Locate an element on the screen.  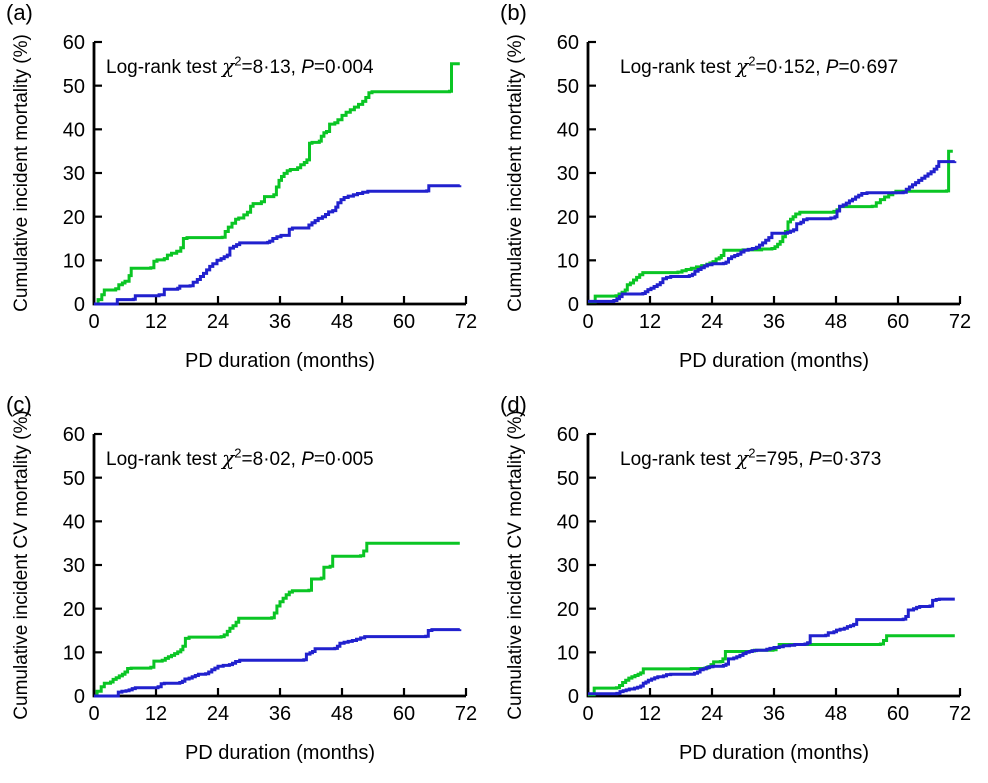
x-tick-label: 60 is located at coordinates (898, 322).